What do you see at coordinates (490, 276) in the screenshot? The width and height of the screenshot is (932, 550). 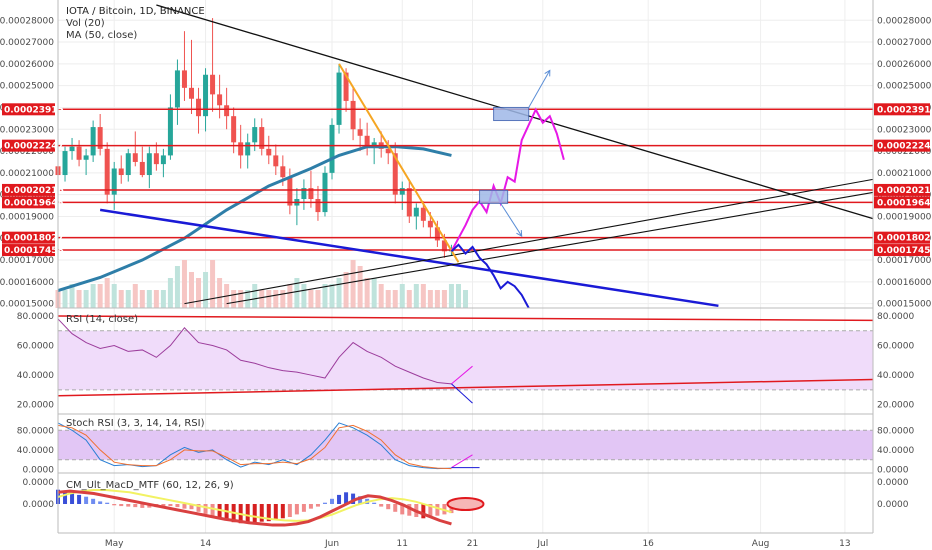 I see `bearish-projection` at bounding box center [490, 276].